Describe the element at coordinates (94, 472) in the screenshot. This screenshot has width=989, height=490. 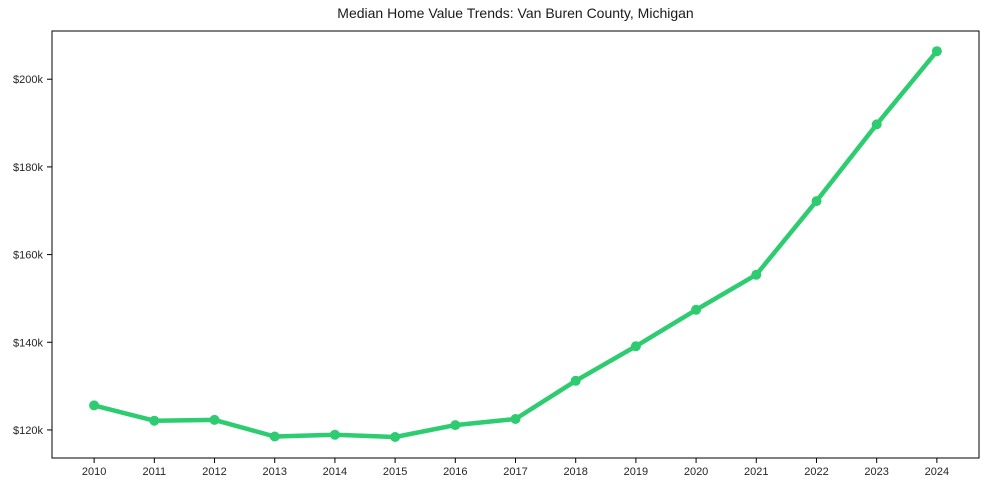
I see `x-tick-label: 2010` at that location.